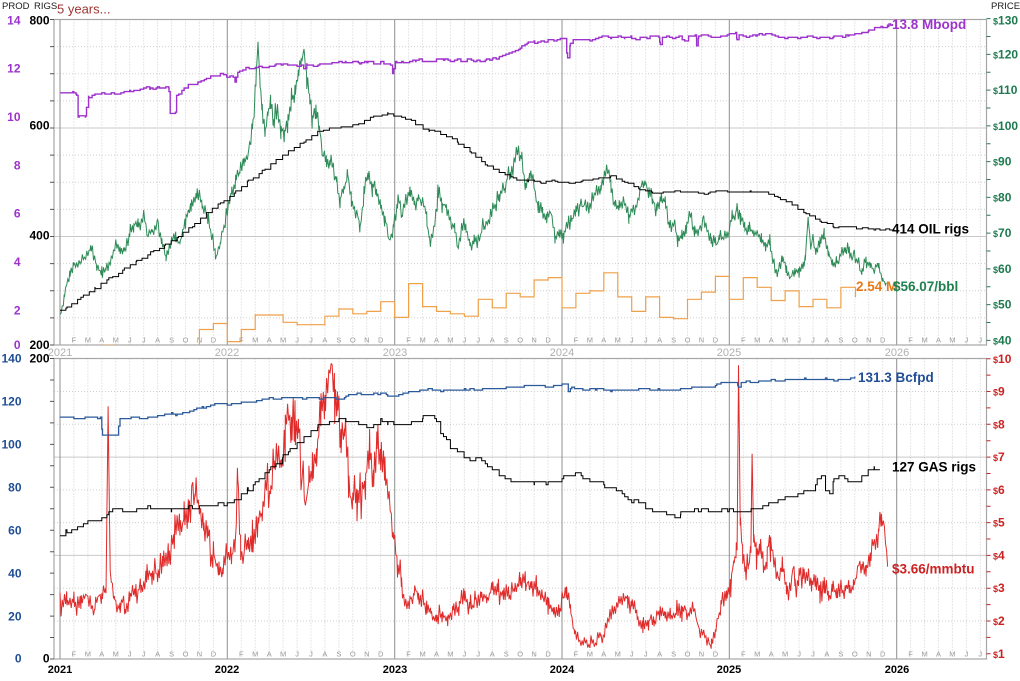 The height and width of the screenshot is (681, 1020). What do you see at coordinates (999, 424) in the screenshot?
I see `svg-text: $8` at bounding box center [999, 424].